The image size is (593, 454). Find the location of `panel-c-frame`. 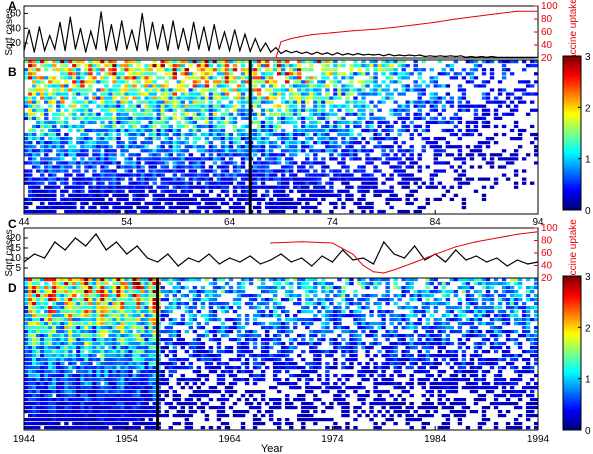

panel-c-frame is located at coordinates (281, 253).